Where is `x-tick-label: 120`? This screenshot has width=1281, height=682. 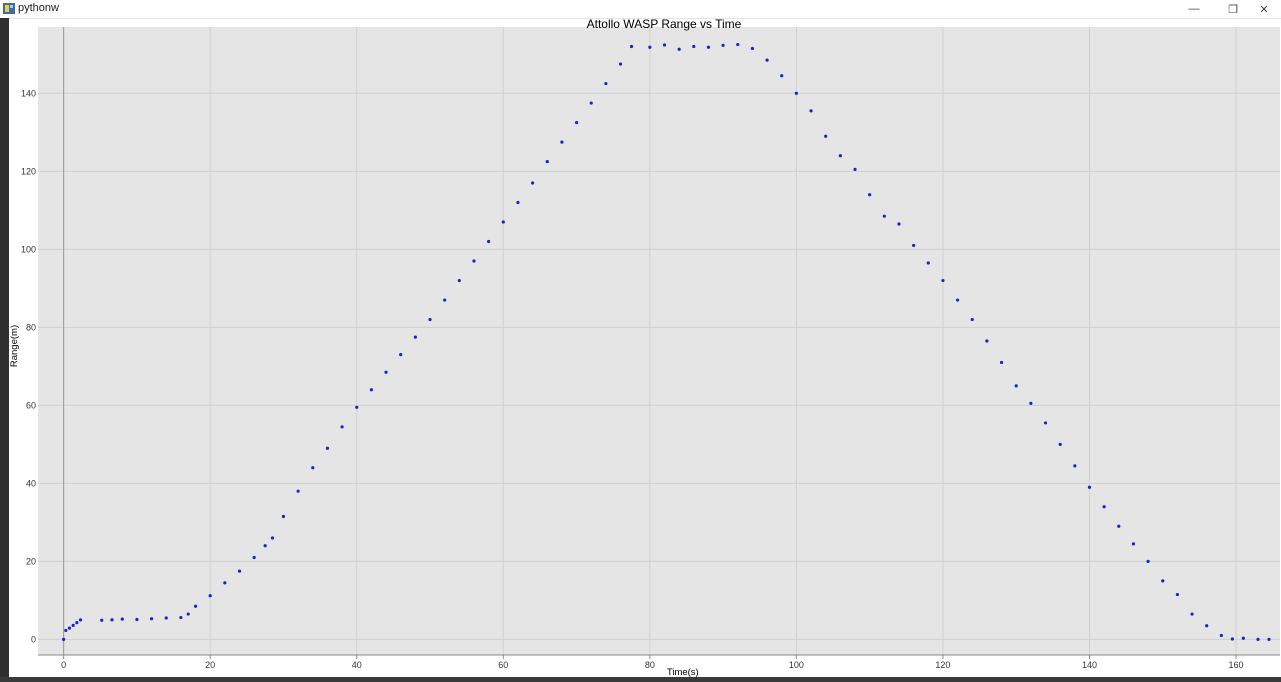
x-tick-label: 120 is located at coordinates (942, 665).